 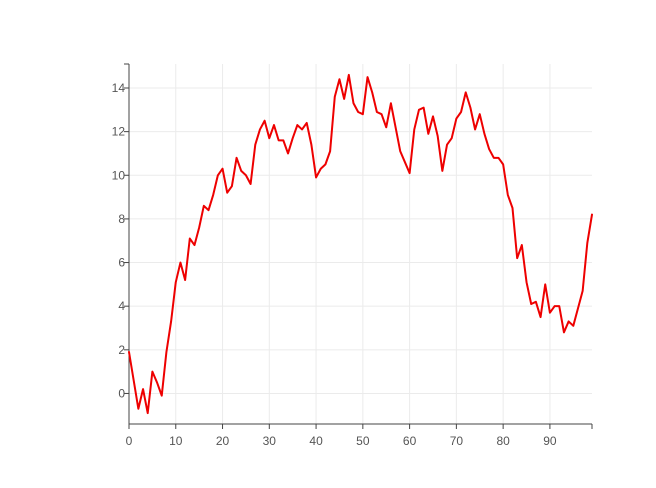 I want to click on y-tick-label: 6, so click(x=121, y=263).